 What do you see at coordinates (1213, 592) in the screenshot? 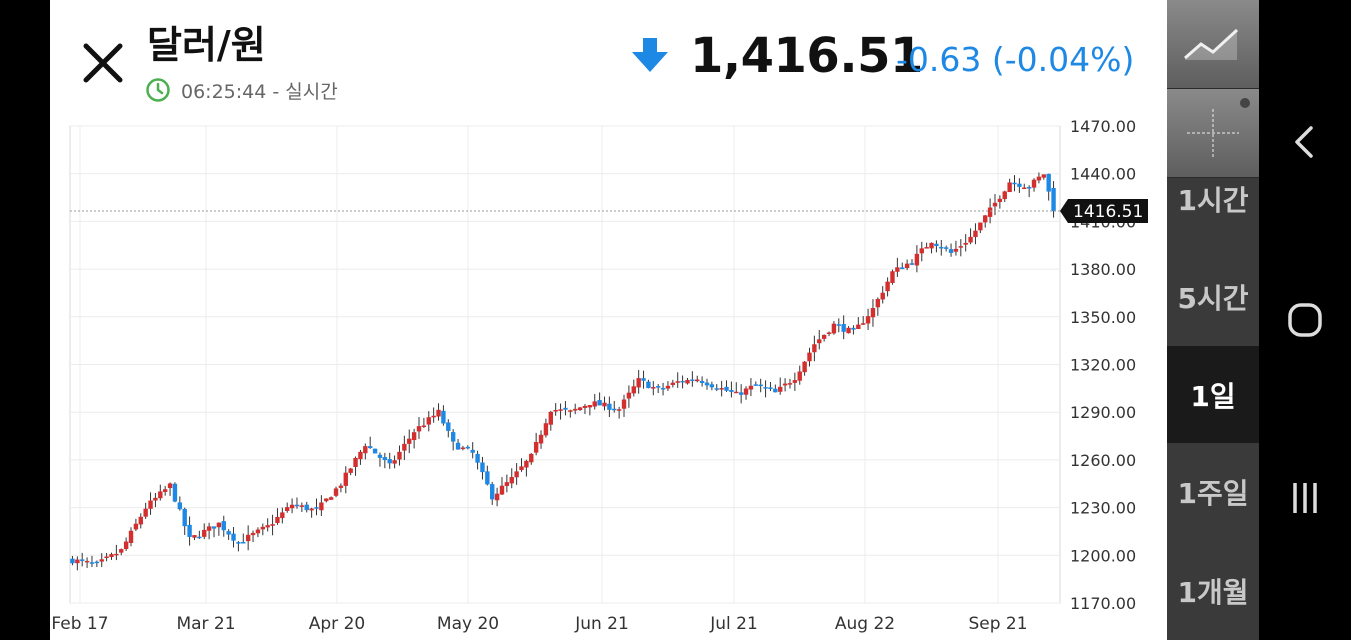
I see `timeframe-1-month: 1개월` at bounding box center [1213, 592].